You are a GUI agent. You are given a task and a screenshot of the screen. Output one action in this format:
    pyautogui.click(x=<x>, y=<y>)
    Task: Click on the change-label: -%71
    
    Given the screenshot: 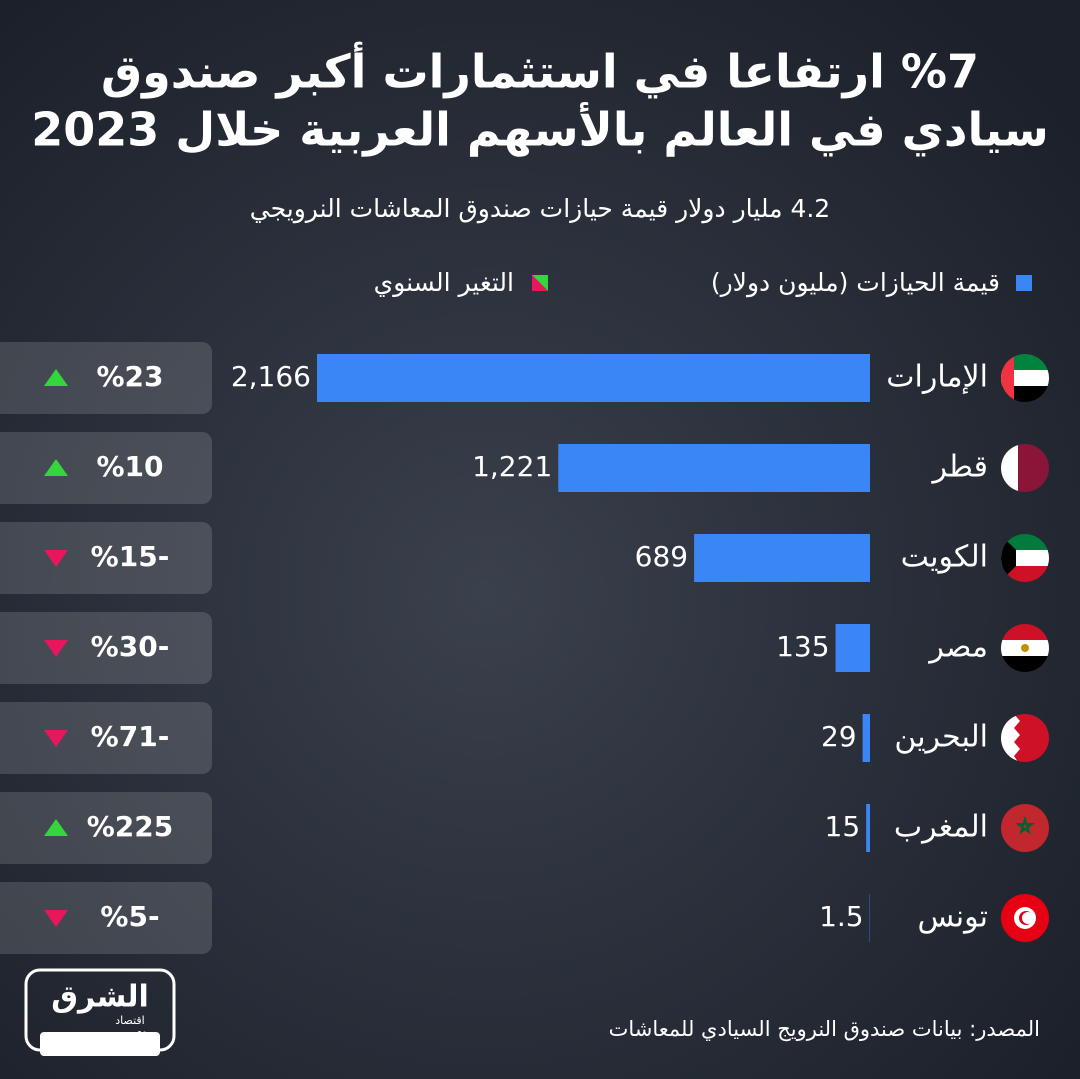 What is the action you would take?
    pyautogui.click(x=130, y=736)
    